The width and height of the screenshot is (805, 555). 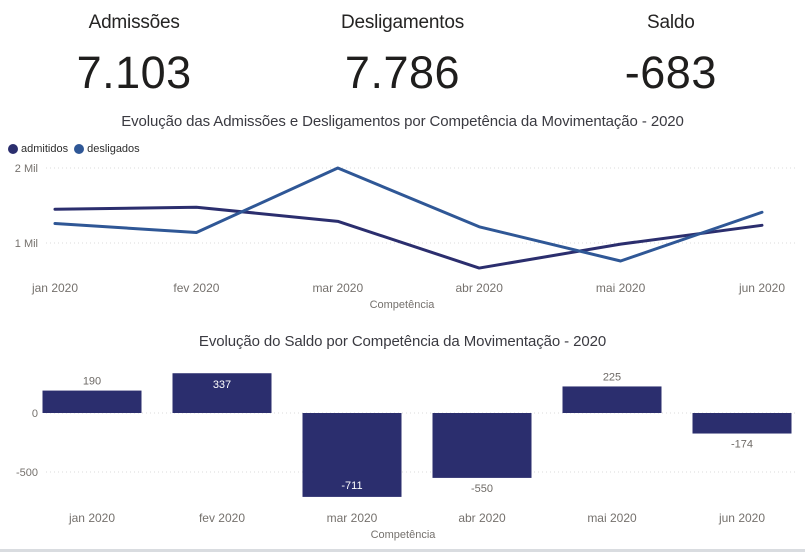 What do you see at coordinates (45, 149) in the screenshot?
I see `legend-label-admitidos: admitidos` at bounding box center [45, 149].